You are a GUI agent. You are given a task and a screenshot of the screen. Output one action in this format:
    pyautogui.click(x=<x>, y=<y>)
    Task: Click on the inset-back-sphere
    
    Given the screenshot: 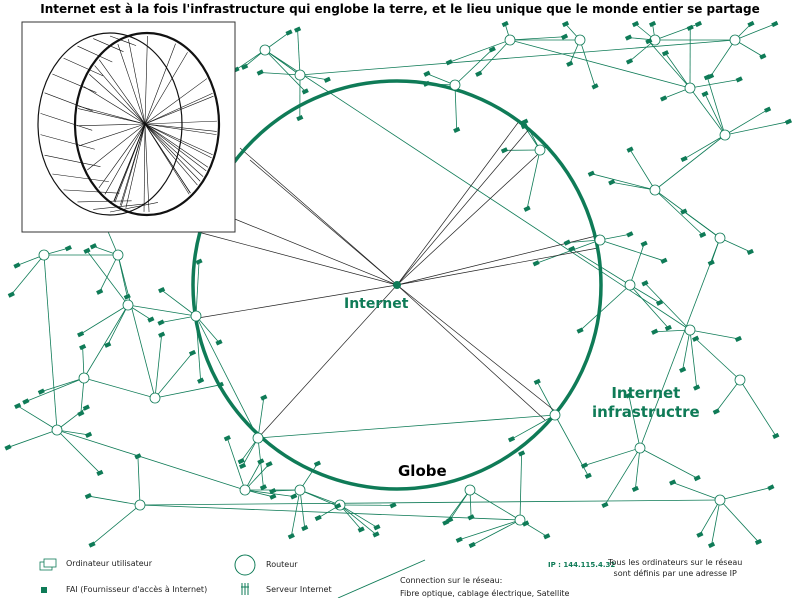 What is the action you would take?
    pyautogui.click(x=110, y=124)
    